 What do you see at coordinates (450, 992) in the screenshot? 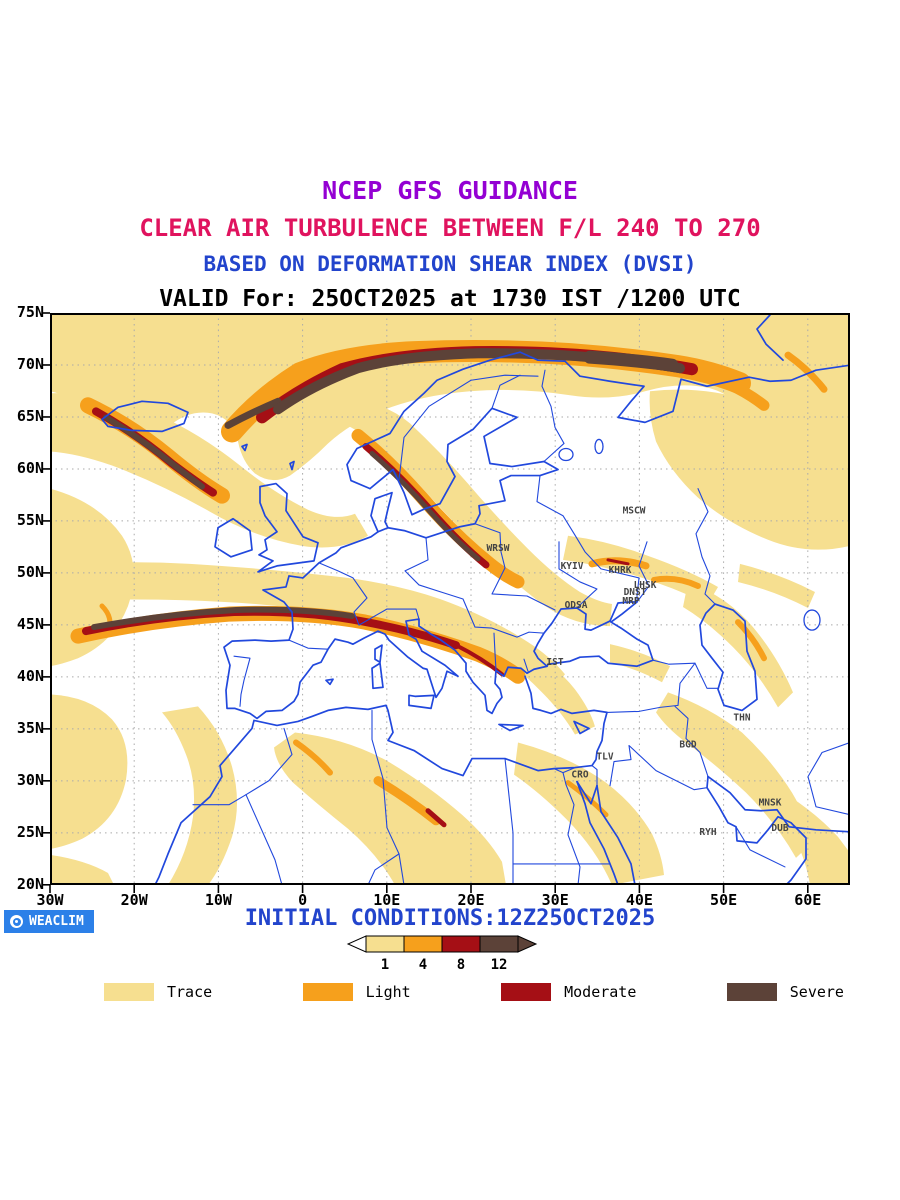
I see `legend: Trace Light Moderate Severe` at bounding box center [450, 992].